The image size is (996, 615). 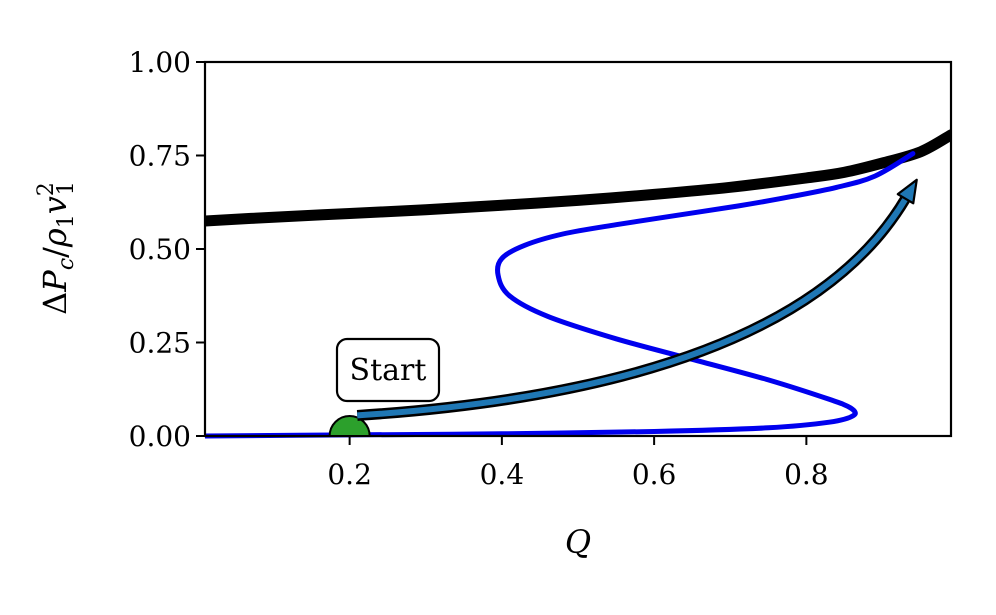 What do you see at coordinates (160, 343) in the screenshot?
I see `y-tick-label-1: 0.25` at bounding box center [160, 343].